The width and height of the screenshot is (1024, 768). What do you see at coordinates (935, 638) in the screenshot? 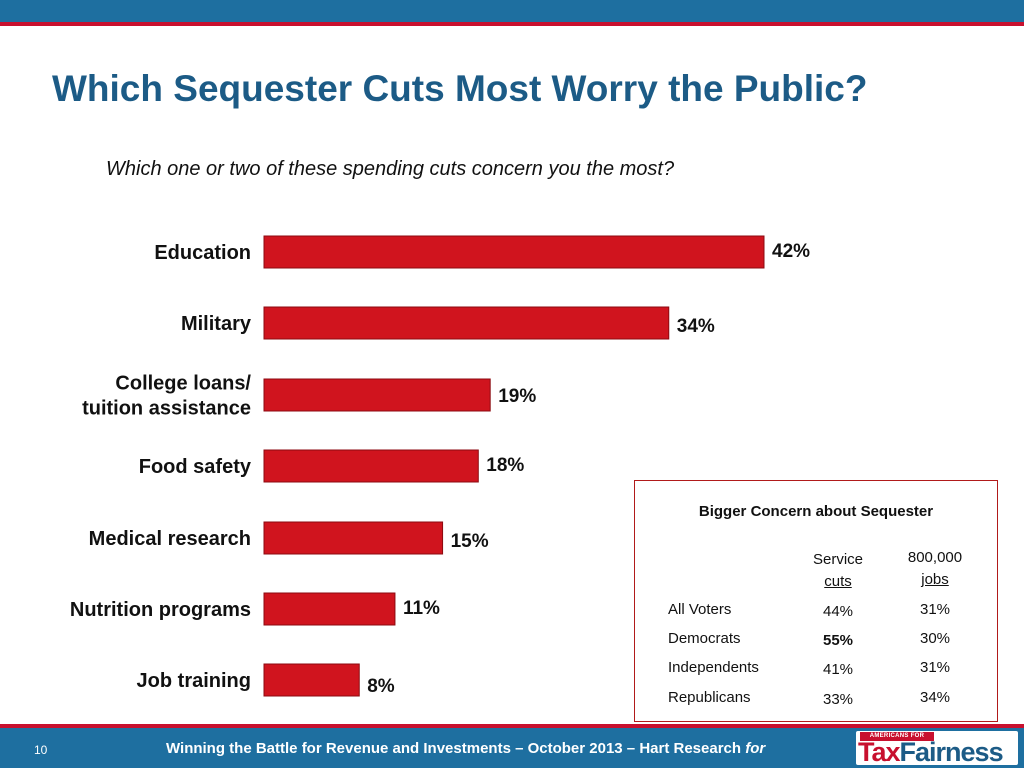
I see `row-jobs: 30%` at bounding box center [935, 638].